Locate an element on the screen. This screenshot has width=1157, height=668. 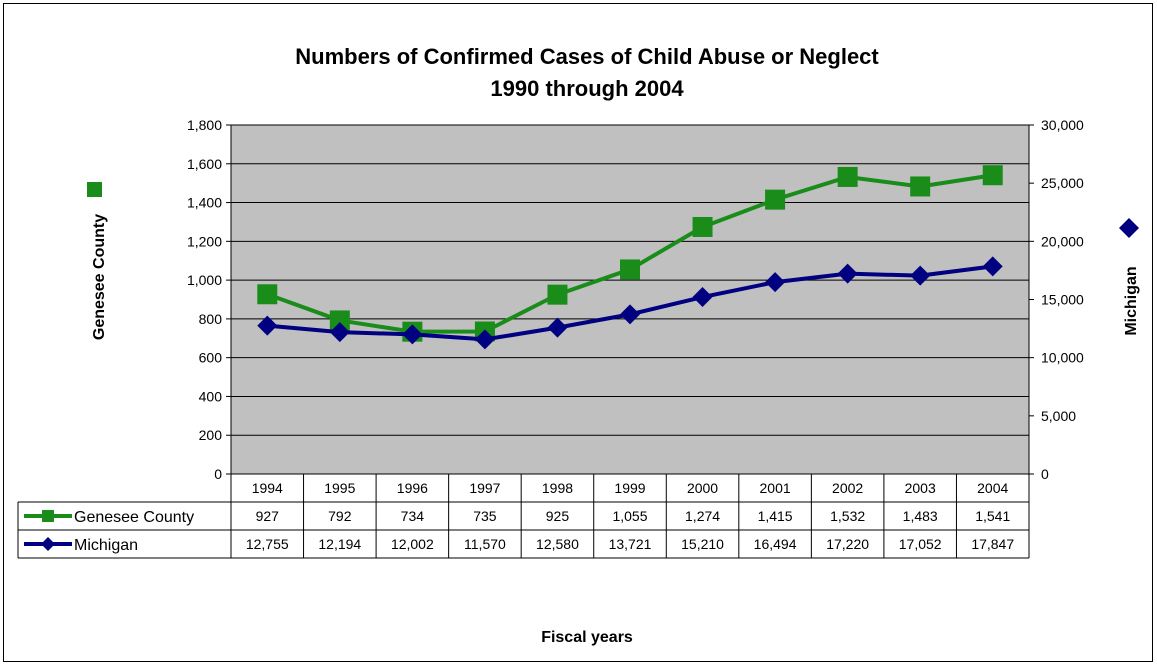
left-tick-label: 1,400 is located at coordinates (204, 203).